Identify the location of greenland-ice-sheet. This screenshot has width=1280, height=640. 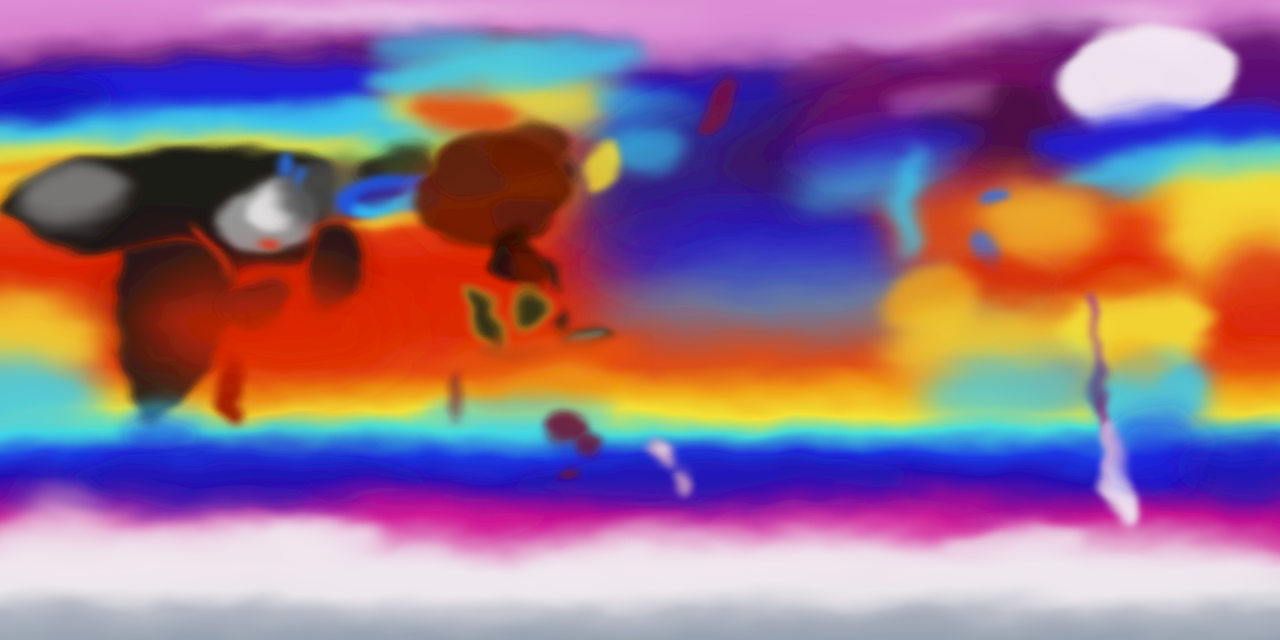
(1145, 75).